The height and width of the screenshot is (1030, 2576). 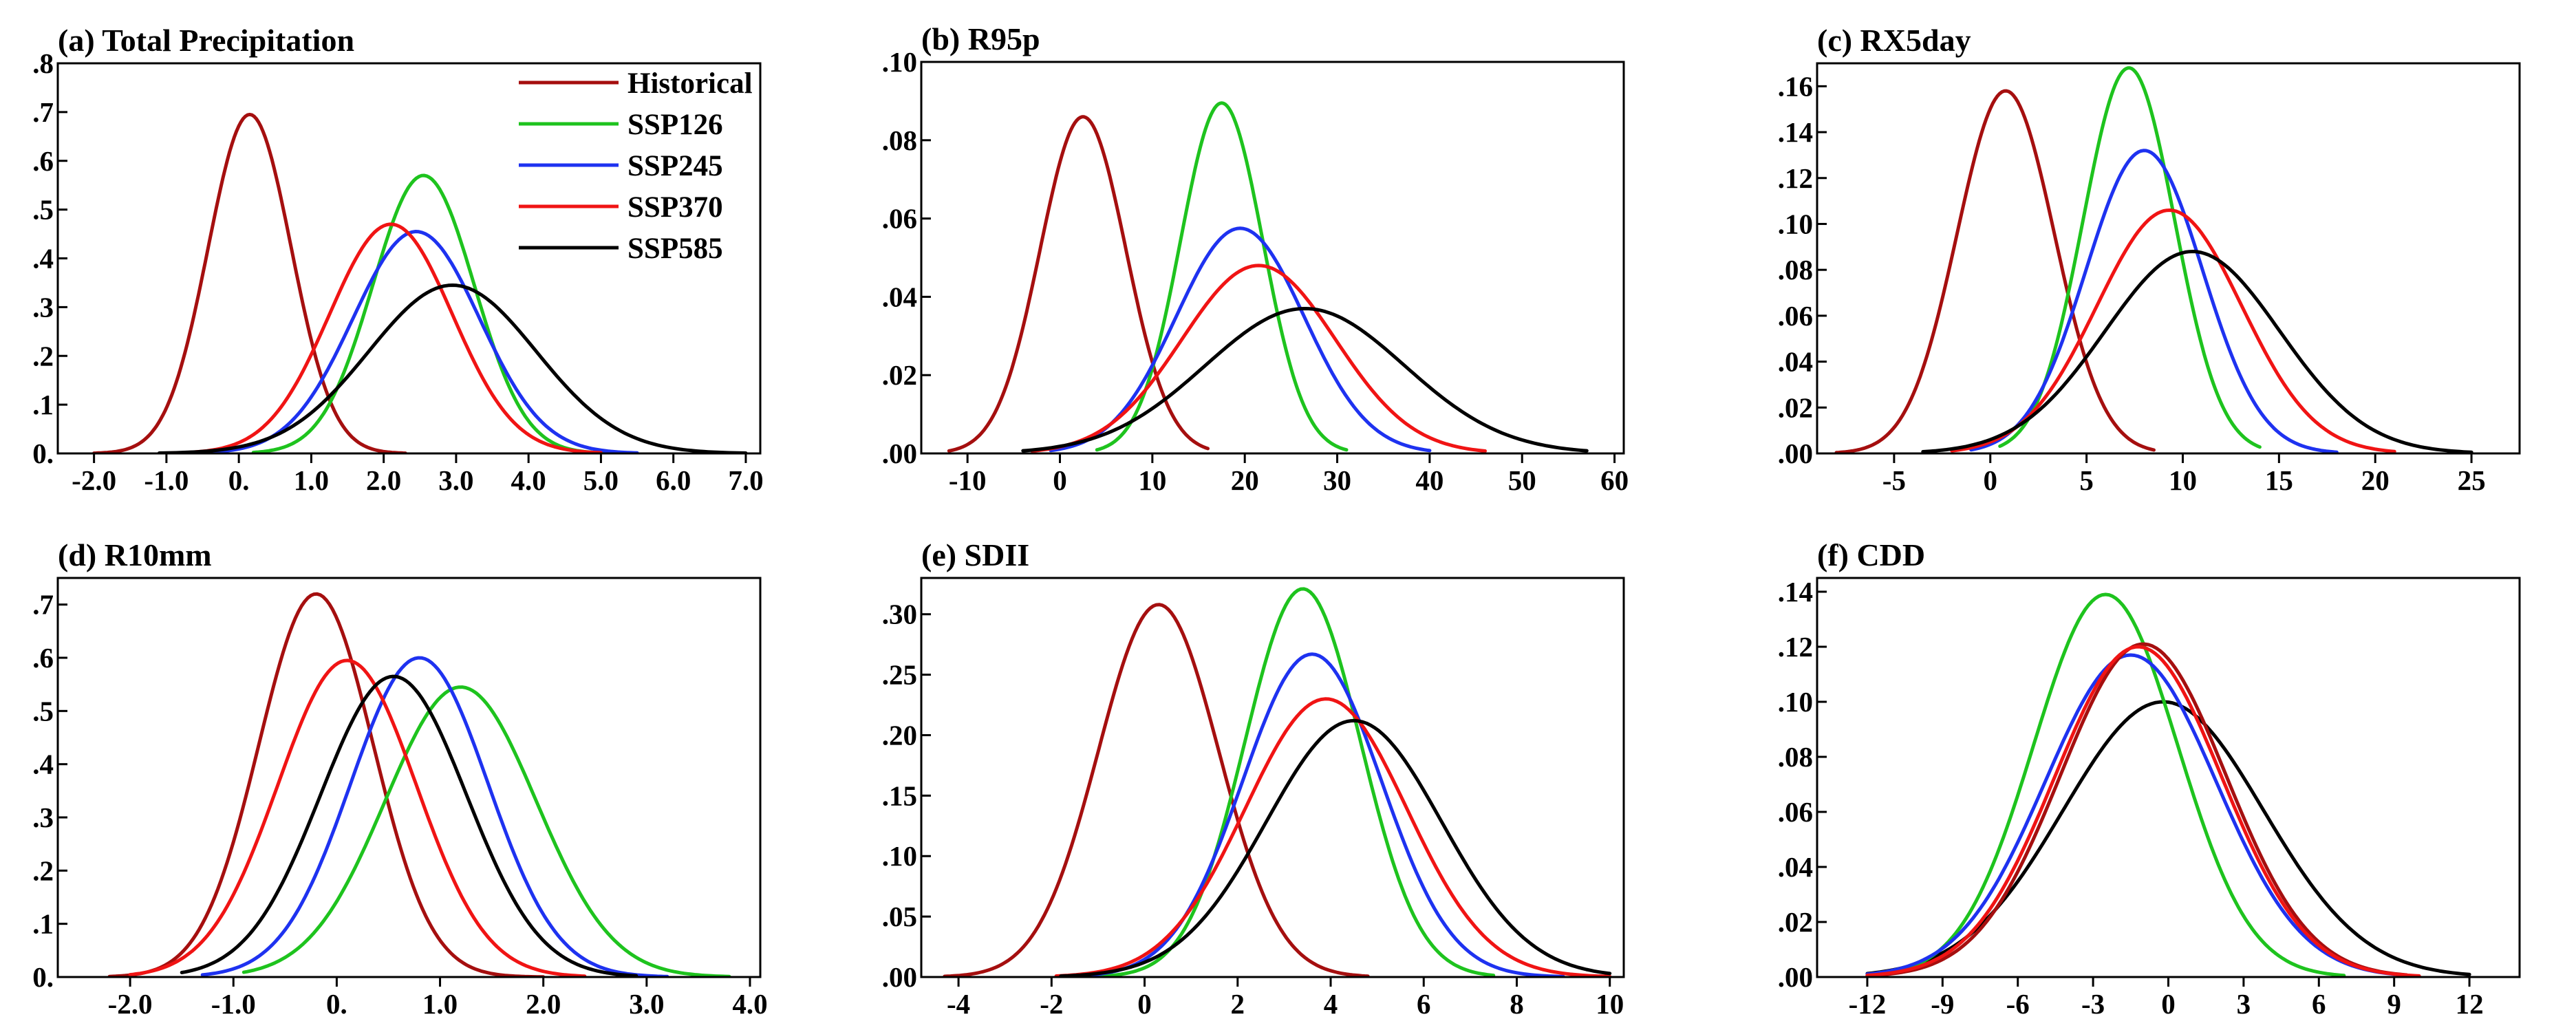 What do you see at coordinates (2093, 1004) in the screenshot?
I see `x-tick-label: -3` at bounding box center [2093, 1004].